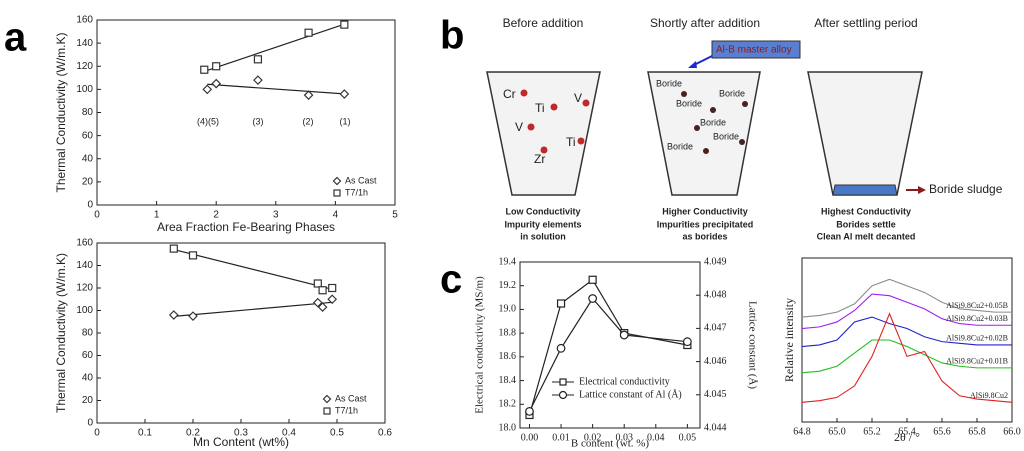 The image size is (1024, 451). Describe the element at coordinates (578, 98) in the screenshot. I see `element-label: V` at that location.